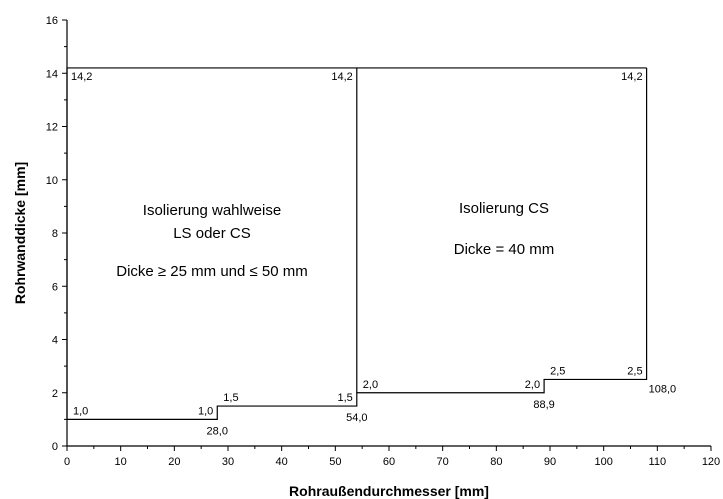 The width and height of the screenshot is (723, 499). What do you see at coordinates (335, 462) in the screenshot?
I see `x-tick-label: 50` at bounding box center [335, 462].